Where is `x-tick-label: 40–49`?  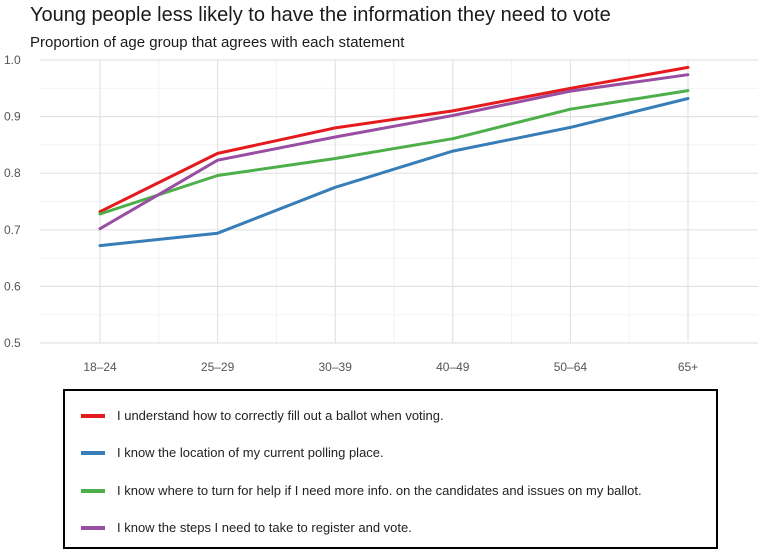 x-tick-label: 40–49 is located at coordinates (453, 367).